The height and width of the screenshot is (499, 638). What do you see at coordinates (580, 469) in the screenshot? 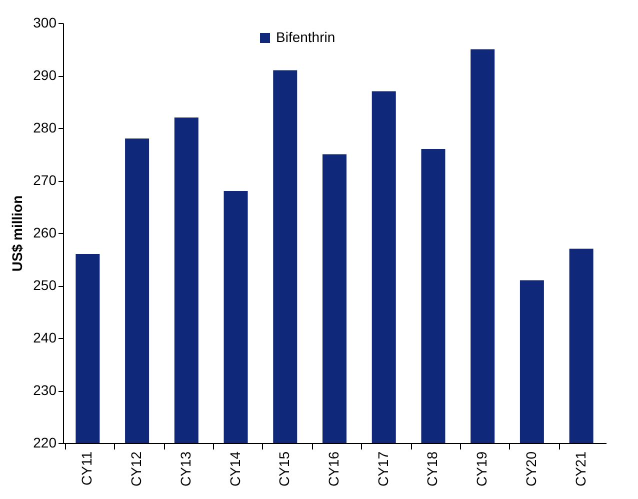
I see `x-tick-label: CY21` at bounding box center [580, 469].